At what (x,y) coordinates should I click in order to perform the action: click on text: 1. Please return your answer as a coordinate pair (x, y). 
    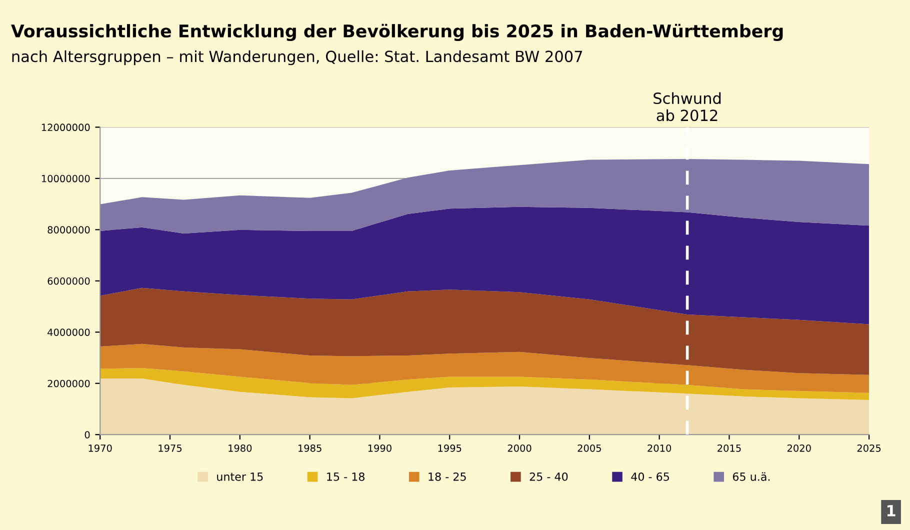
    Looking at the image, I should click on (891, 510).